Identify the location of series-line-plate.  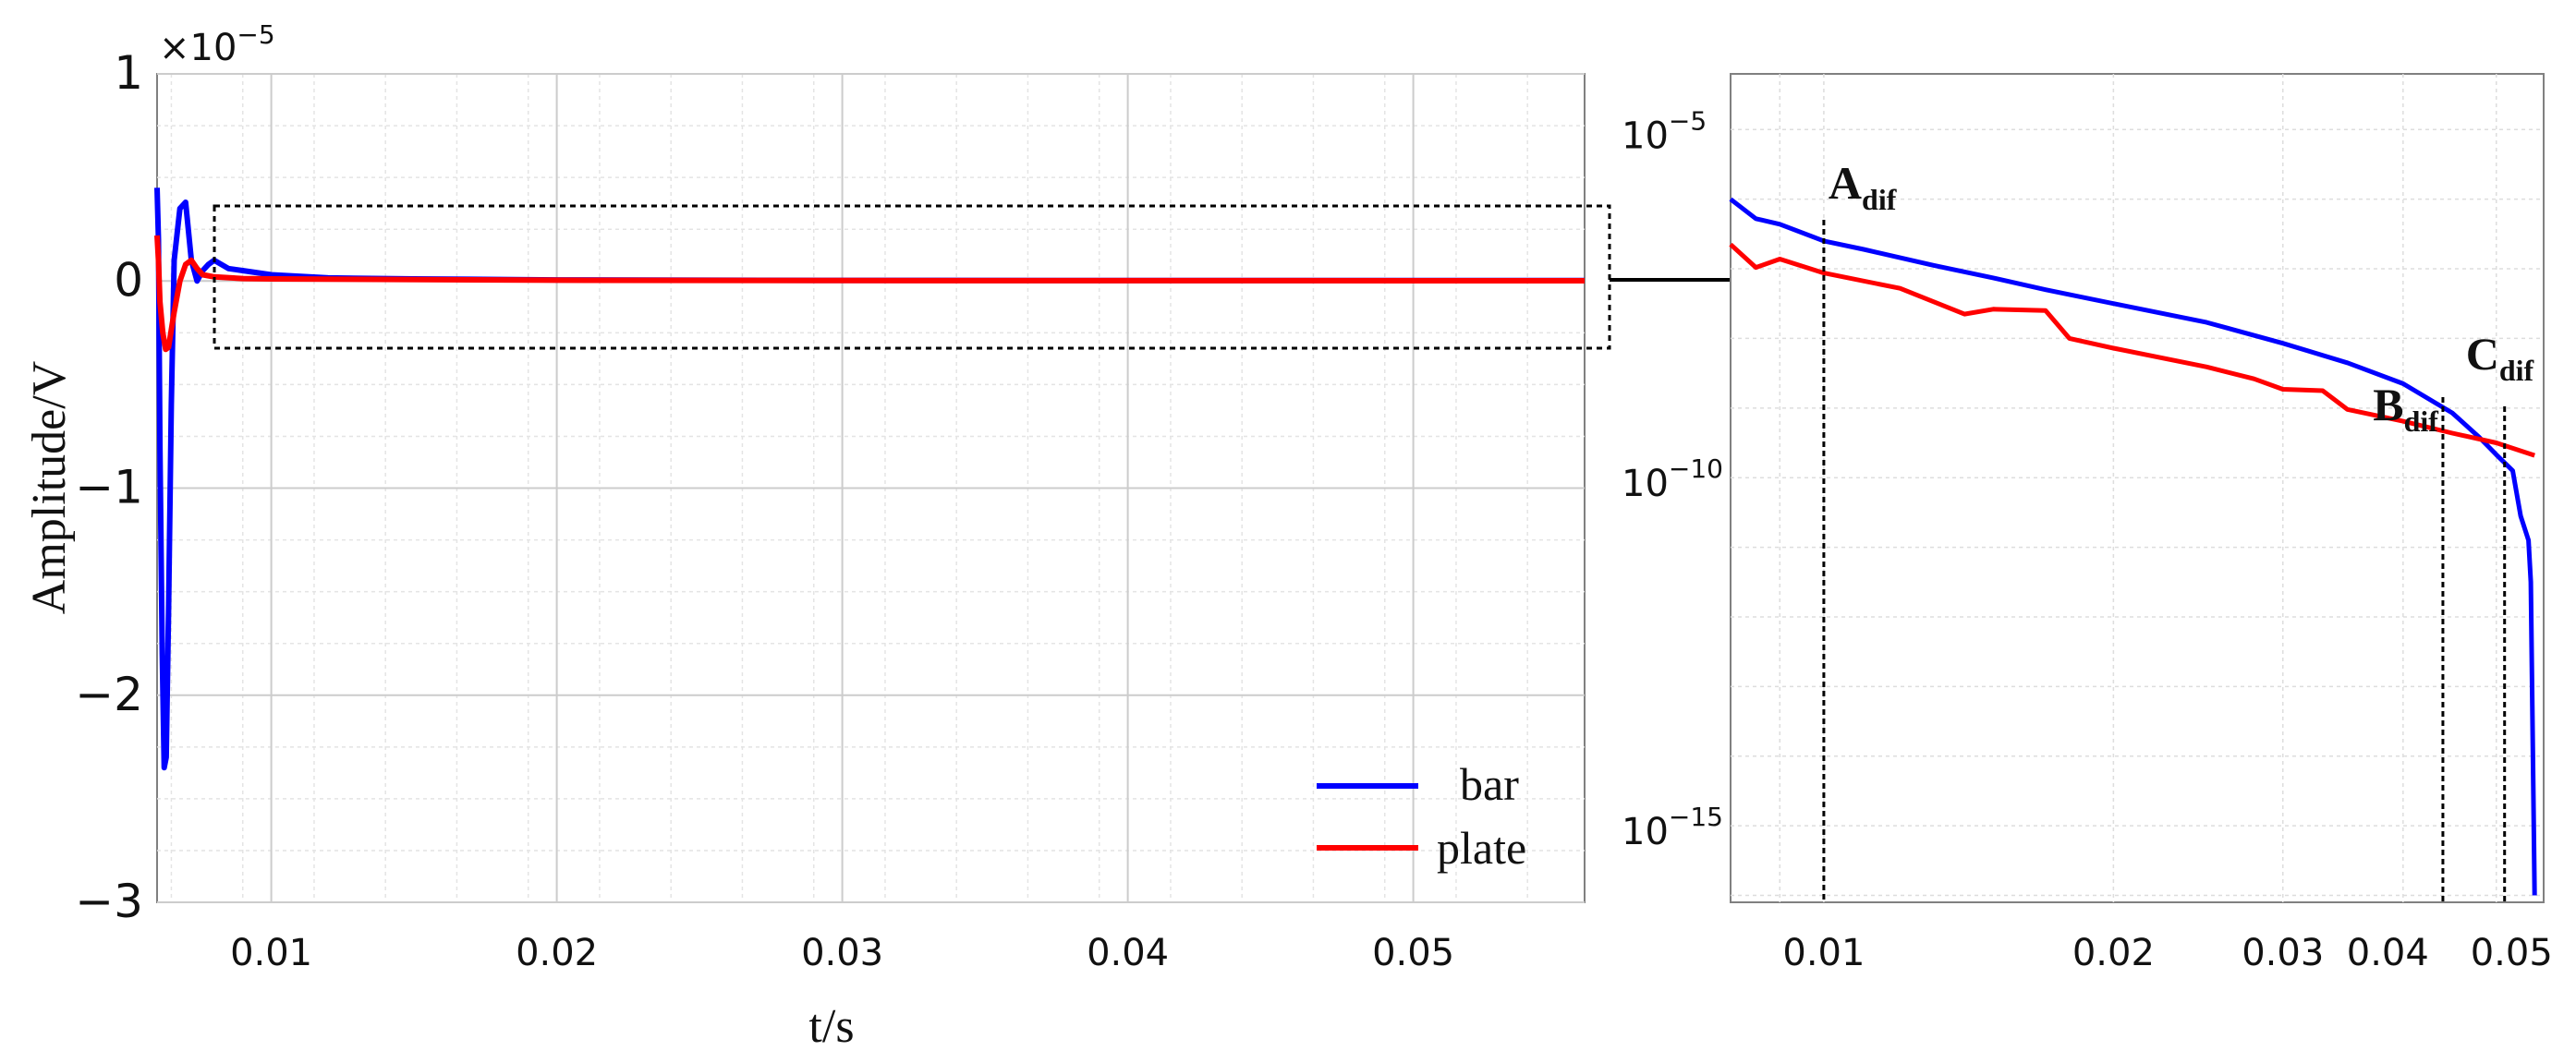
(870, 294).